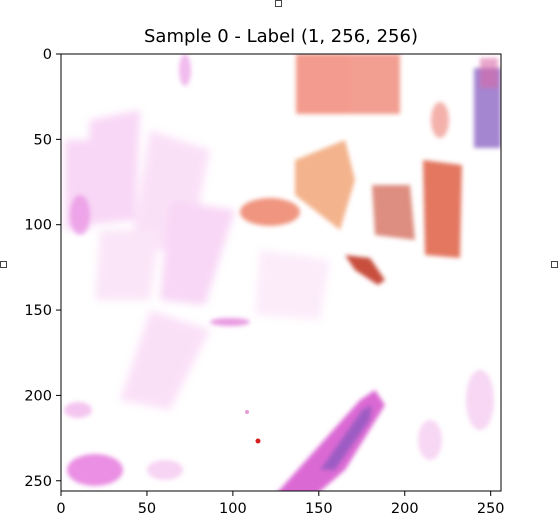  Describe the element at coordinates (42, 268) in the screenshot. I see `y-axis: 0 50 100 150 200 250` at that location.